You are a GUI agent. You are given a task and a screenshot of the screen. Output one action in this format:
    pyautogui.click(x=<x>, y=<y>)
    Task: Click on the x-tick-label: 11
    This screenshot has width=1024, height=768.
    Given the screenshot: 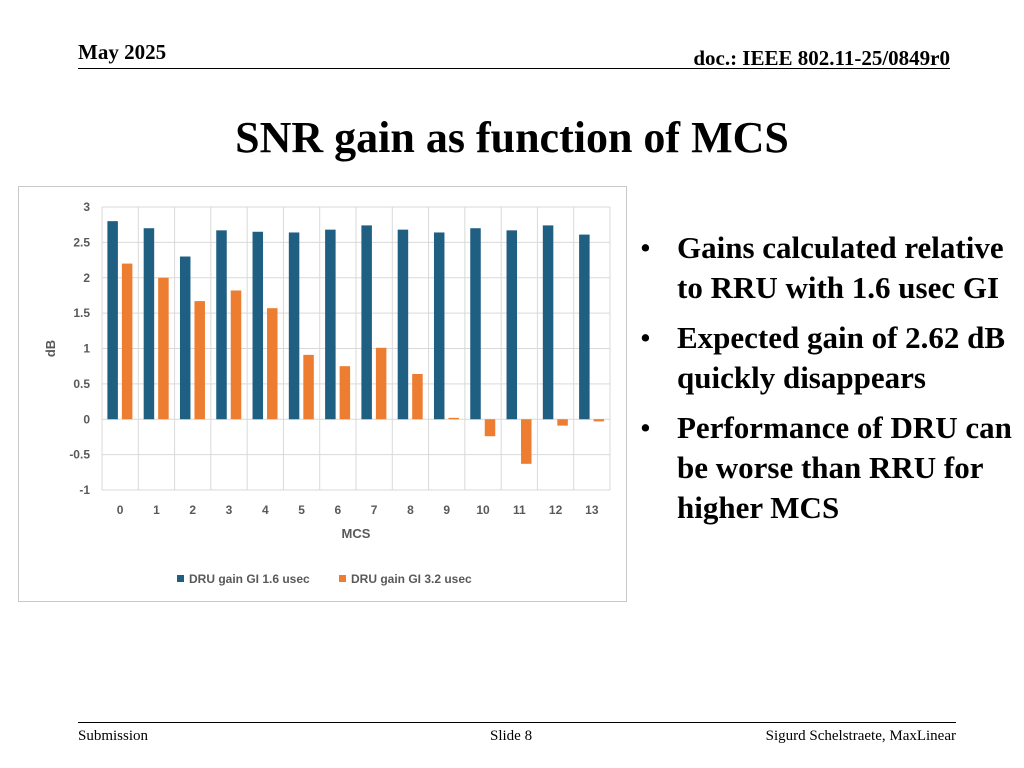 What is the action you would take?
    pyautogui.click(x=519, y=510)
    